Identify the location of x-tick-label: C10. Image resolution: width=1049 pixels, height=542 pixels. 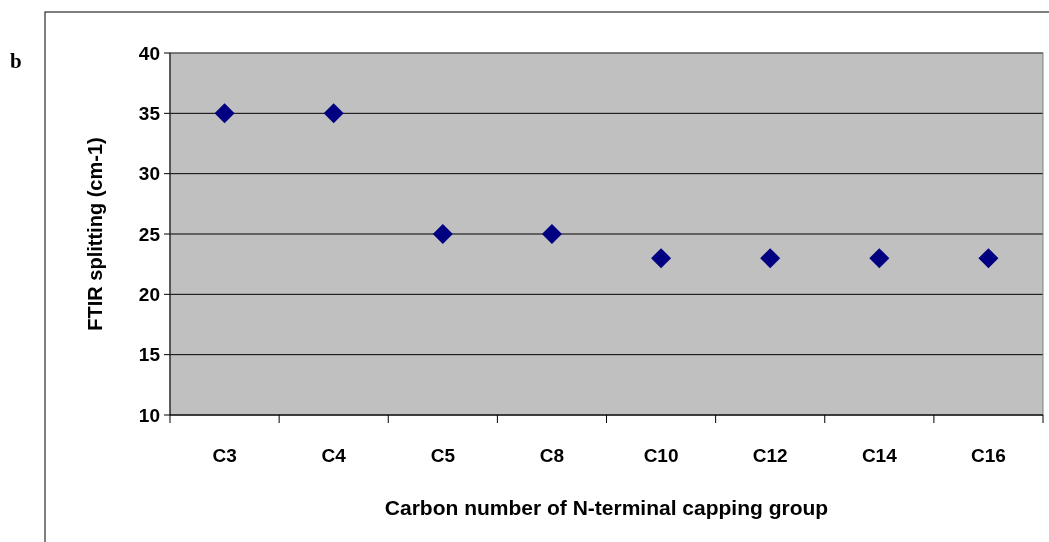
(661, 455).